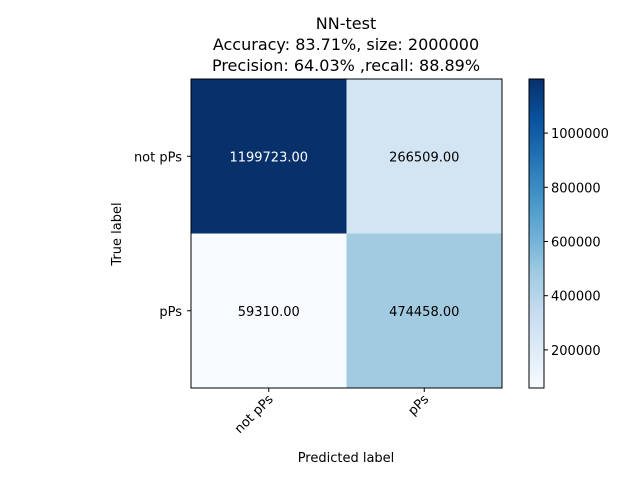  I want to click on colorbar-tick-label: 1000000, so click(580, 134).